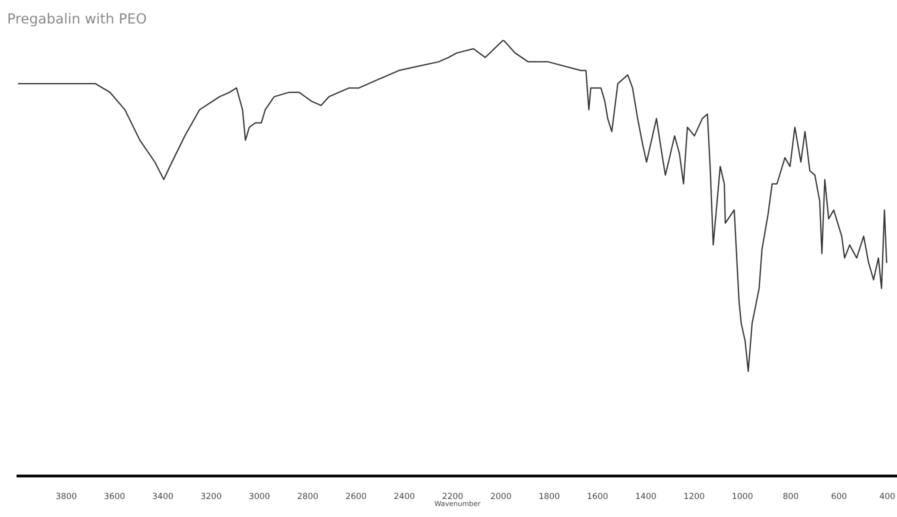  I want to click on x-tick-label: 2800, so click(308, 496).